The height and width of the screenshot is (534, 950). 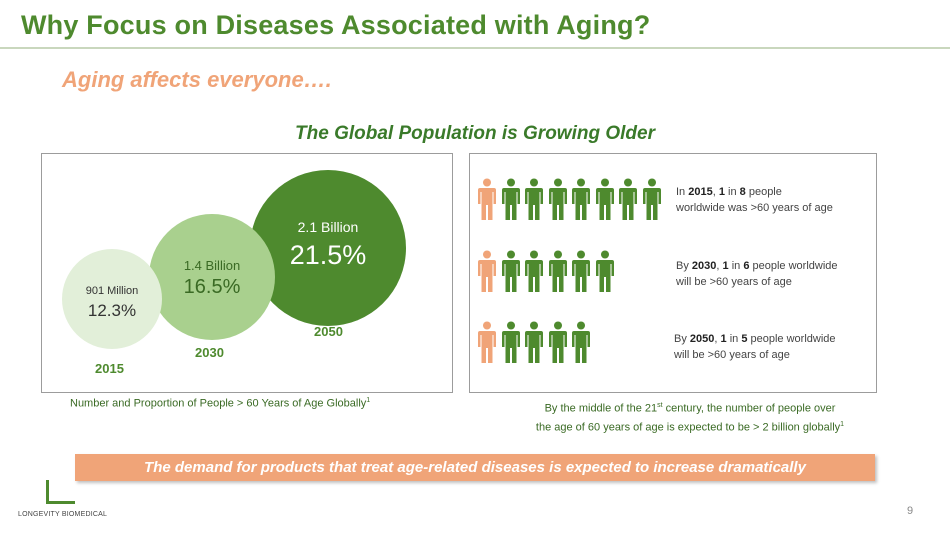 What do you see at coordinates (328, 227) in the screenshot?
I see `bubble-count: 2.1 Billion` at bounding box center [328, 227].